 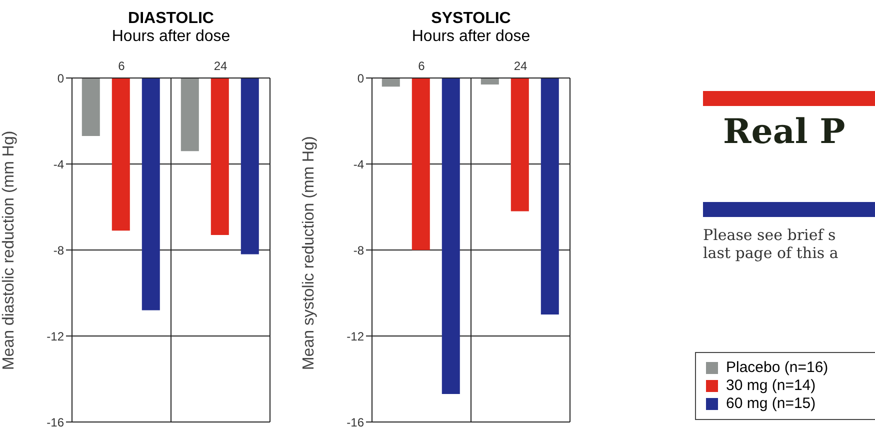 What do you see at coordinates (309, 253) in the screenshot?
I see `y-axis-title: Mean systolic reduction (mm Hg)` at bounding box center [309, 253].